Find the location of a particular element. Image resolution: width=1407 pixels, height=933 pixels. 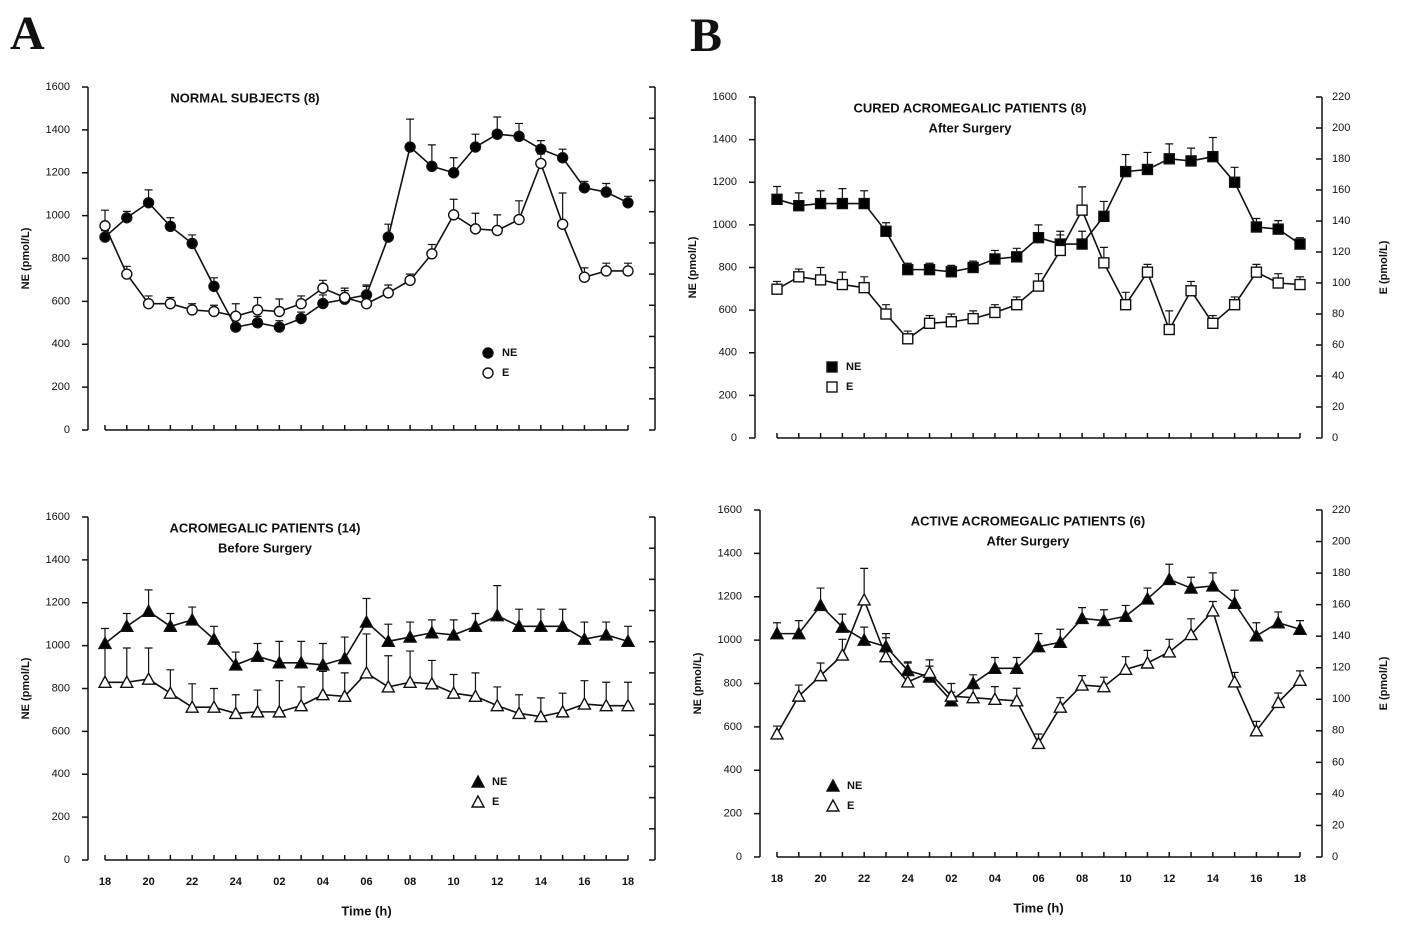

chart-title: ACTIVE ACROMEGALIC PATIENTS (6) is located at coordinates (1028, 520).